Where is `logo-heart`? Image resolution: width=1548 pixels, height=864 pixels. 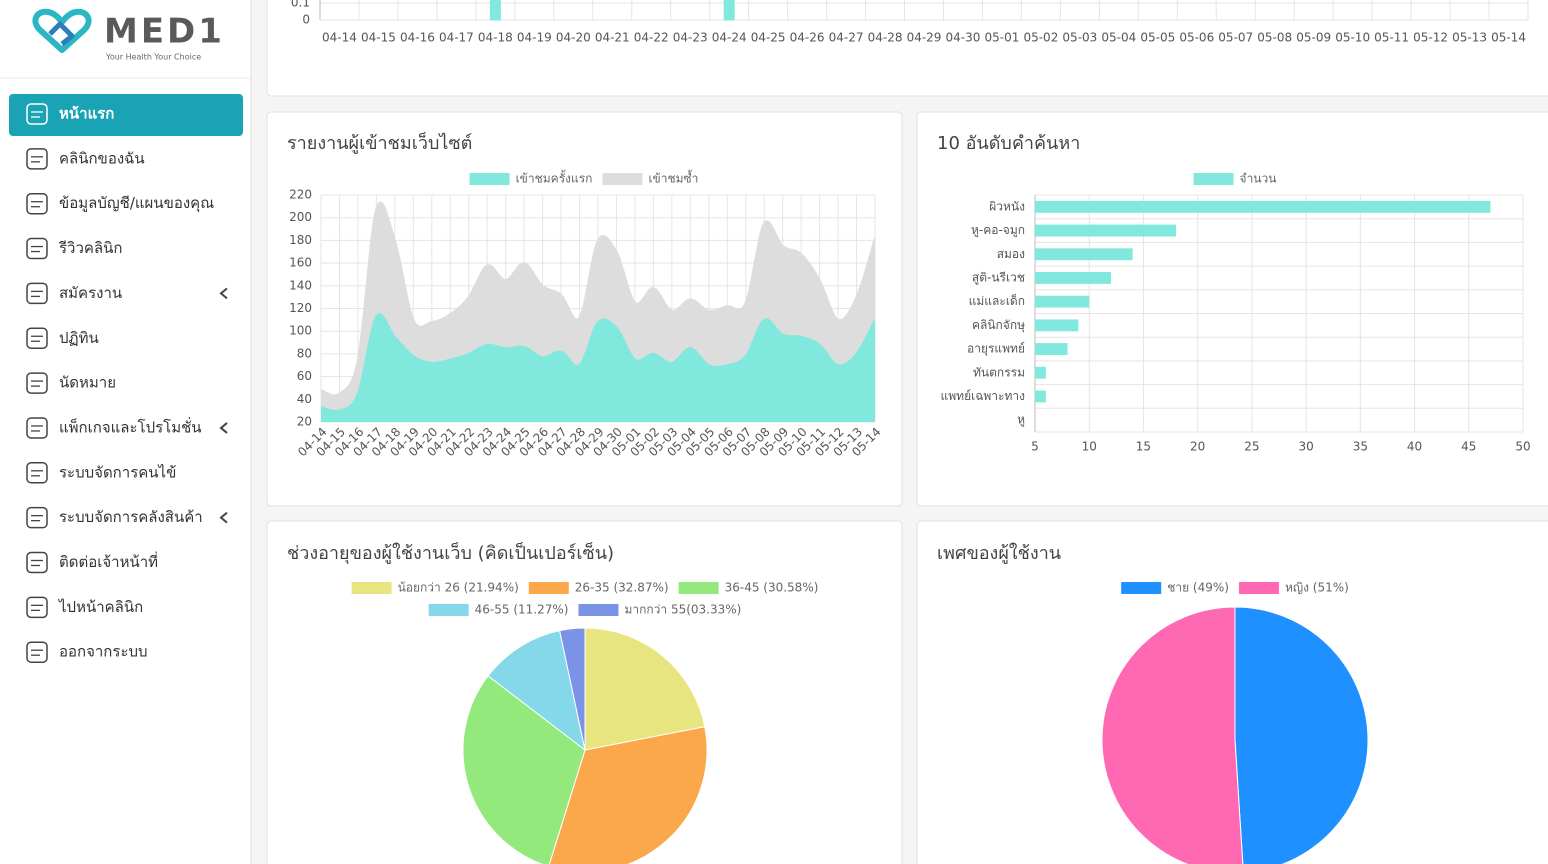 logo-heart is located at coordinates (62, 30).